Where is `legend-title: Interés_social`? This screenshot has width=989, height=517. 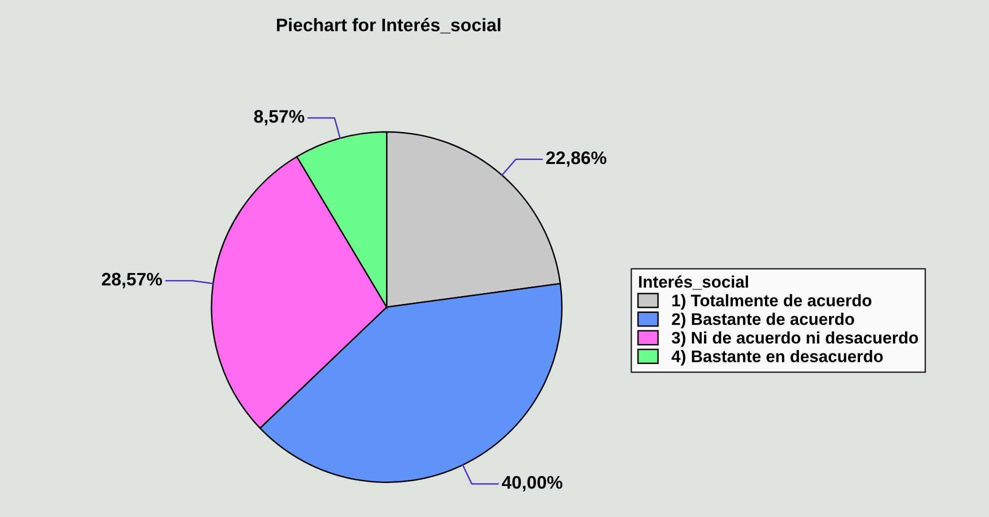 legend-title: Interés_social is located at coordinates (693, 282).